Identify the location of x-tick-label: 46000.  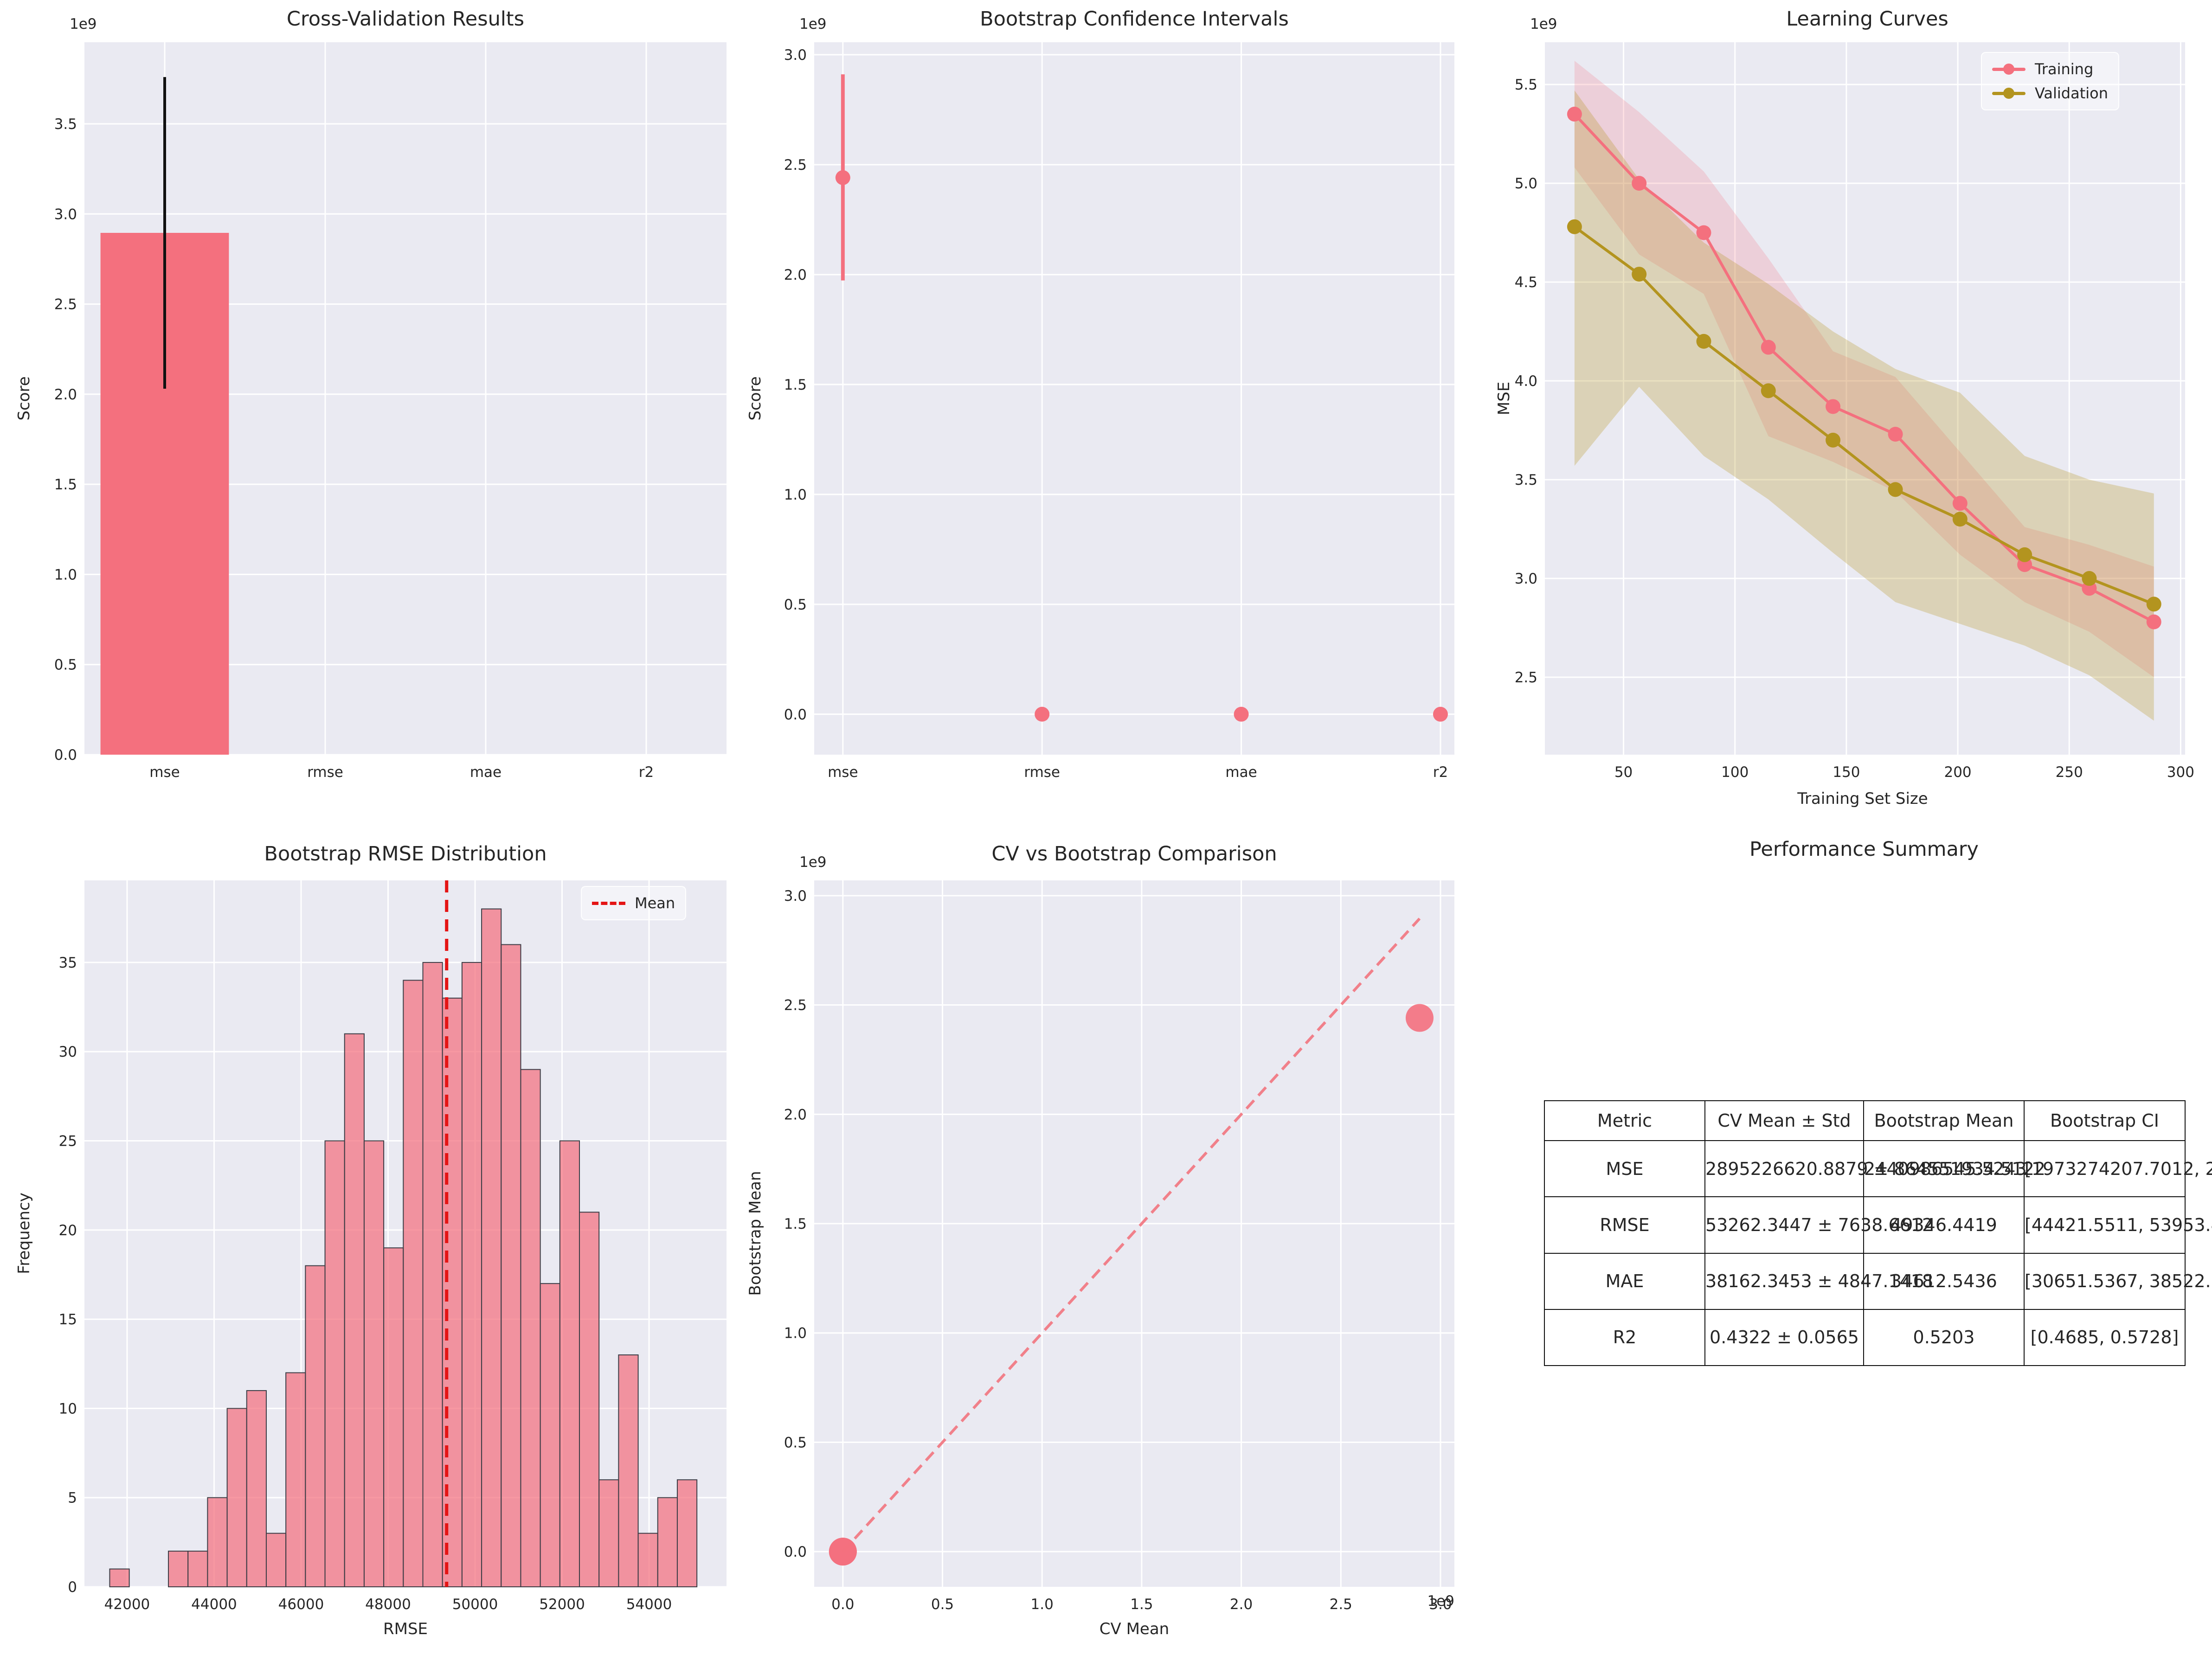
(301, 1604).